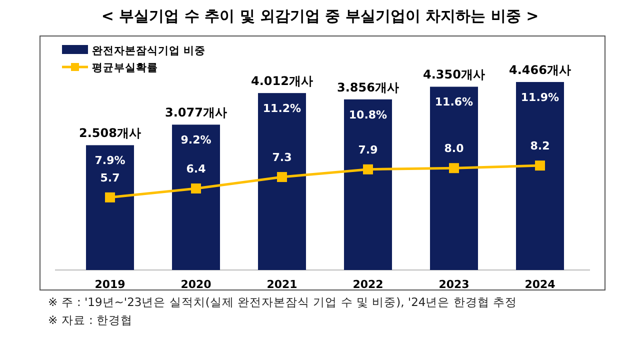  What do you see at coordinates (454, 284) in the screenshot?
I see `x-tick-label: 2023` at bounding box center [454, 284].